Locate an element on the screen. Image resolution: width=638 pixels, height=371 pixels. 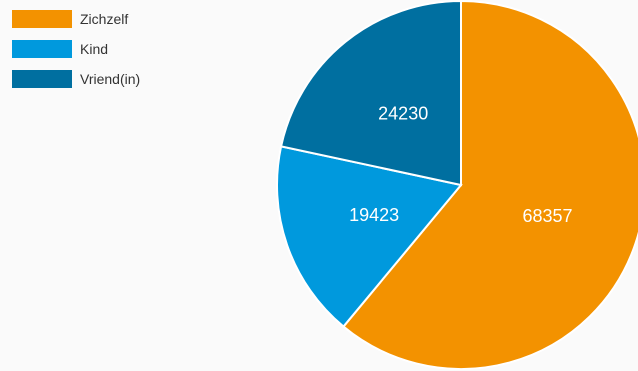
legend-label: Vriend(in) is located at coordinates (110, 79).